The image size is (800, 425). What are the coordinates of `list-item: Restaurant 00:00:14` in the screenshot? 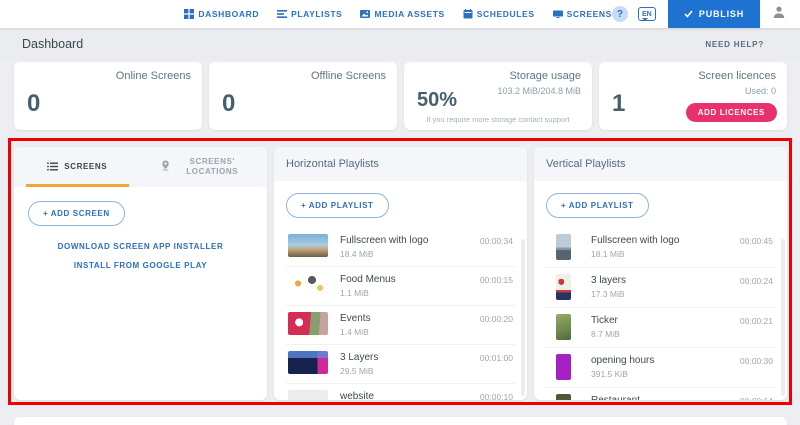 It's located at (660, 394).